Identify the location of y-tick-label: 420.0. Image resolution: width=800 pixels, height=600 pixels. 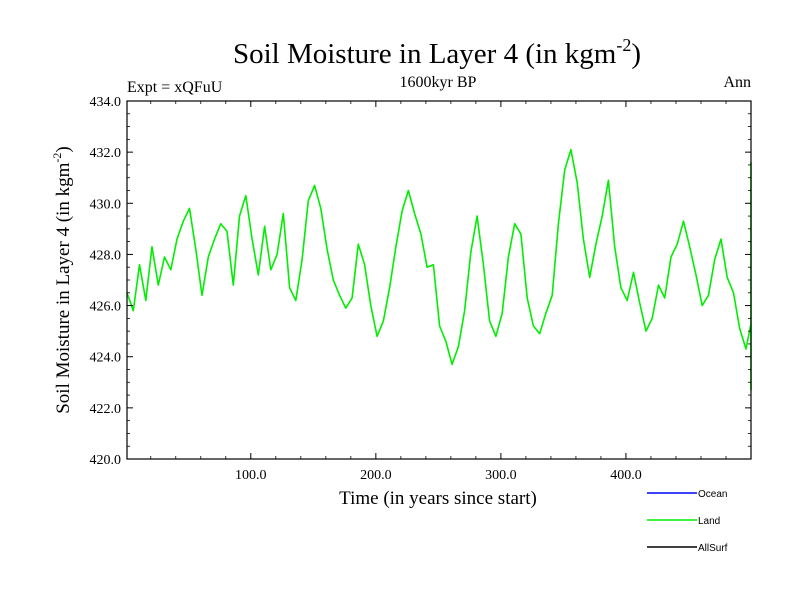
(106, 460).